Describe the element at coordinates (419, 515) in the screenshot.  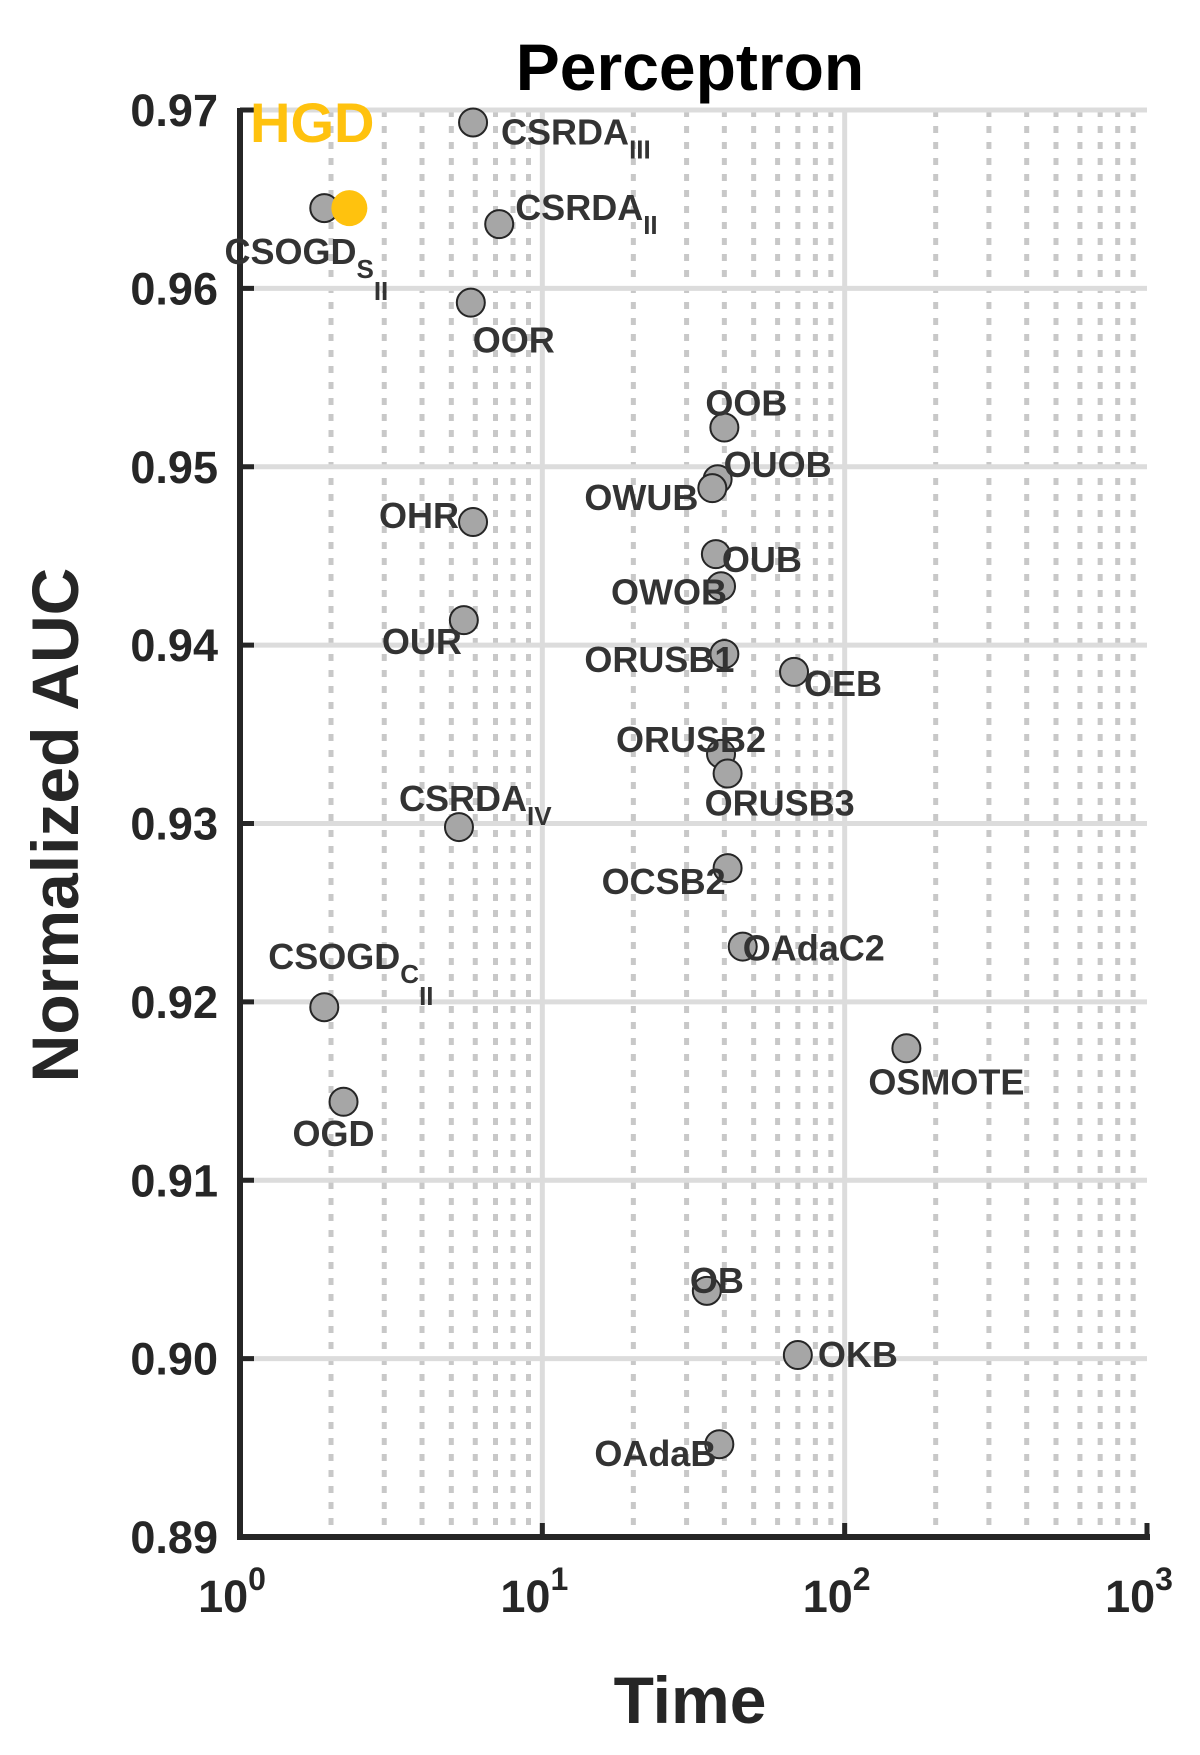
I see `point-label: OHR` at that location.